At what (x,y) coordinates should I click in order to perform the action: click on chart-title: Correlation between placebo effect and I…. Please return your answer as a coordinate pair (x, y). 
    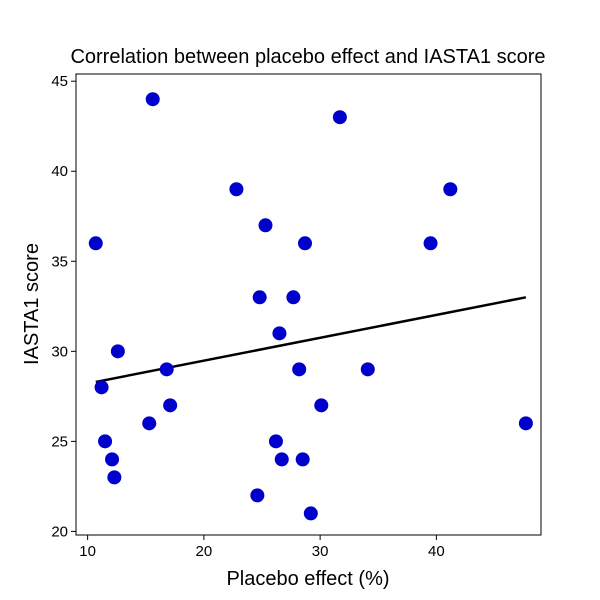
    Looking at the image, I should click on (307, 57).